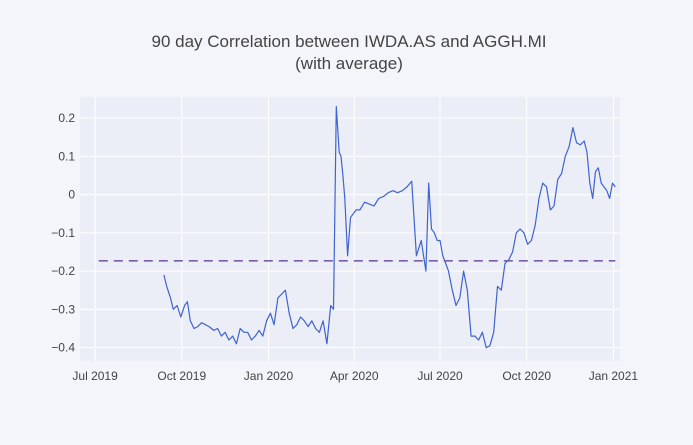 Image resolution: width=693 pixels, height=445 pixels. I want to click on y-tick-label: −0.4, so click(63, 348).